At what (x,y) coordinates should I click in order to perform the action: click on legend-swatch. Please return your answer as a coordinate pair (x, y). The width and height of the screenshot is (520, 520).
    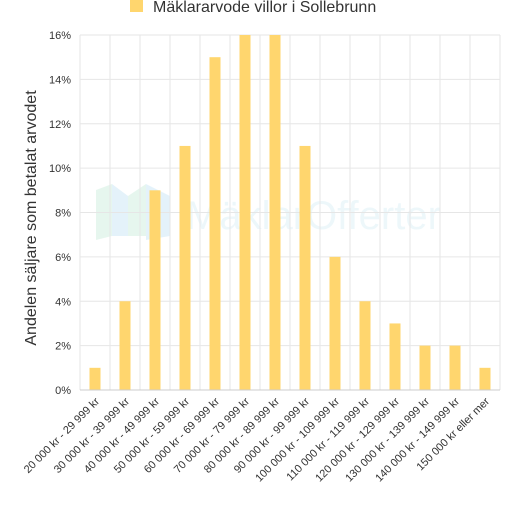
    Looking at the image, I should click on (136, 6).